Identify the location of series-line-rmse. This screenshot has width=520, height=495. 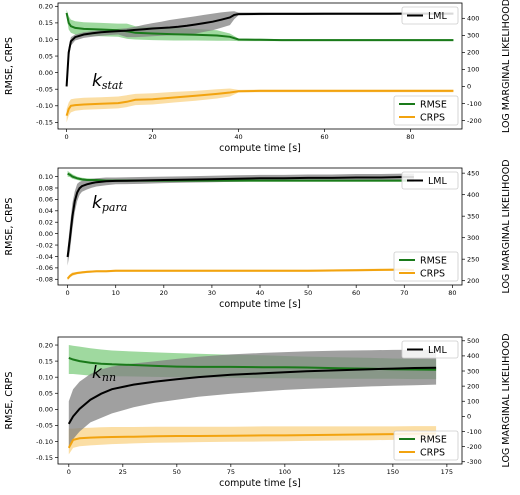
(259, 27).